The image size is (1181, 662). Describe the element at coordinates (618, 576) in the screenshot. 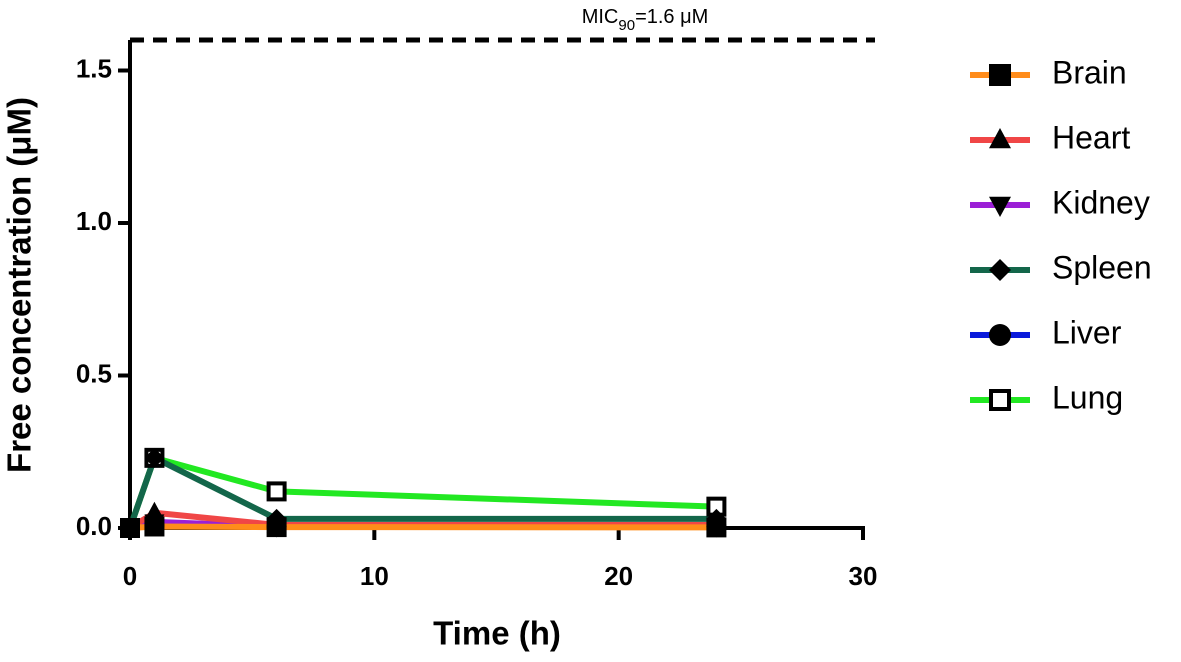

I see `x-tick-label: 20` at that location.